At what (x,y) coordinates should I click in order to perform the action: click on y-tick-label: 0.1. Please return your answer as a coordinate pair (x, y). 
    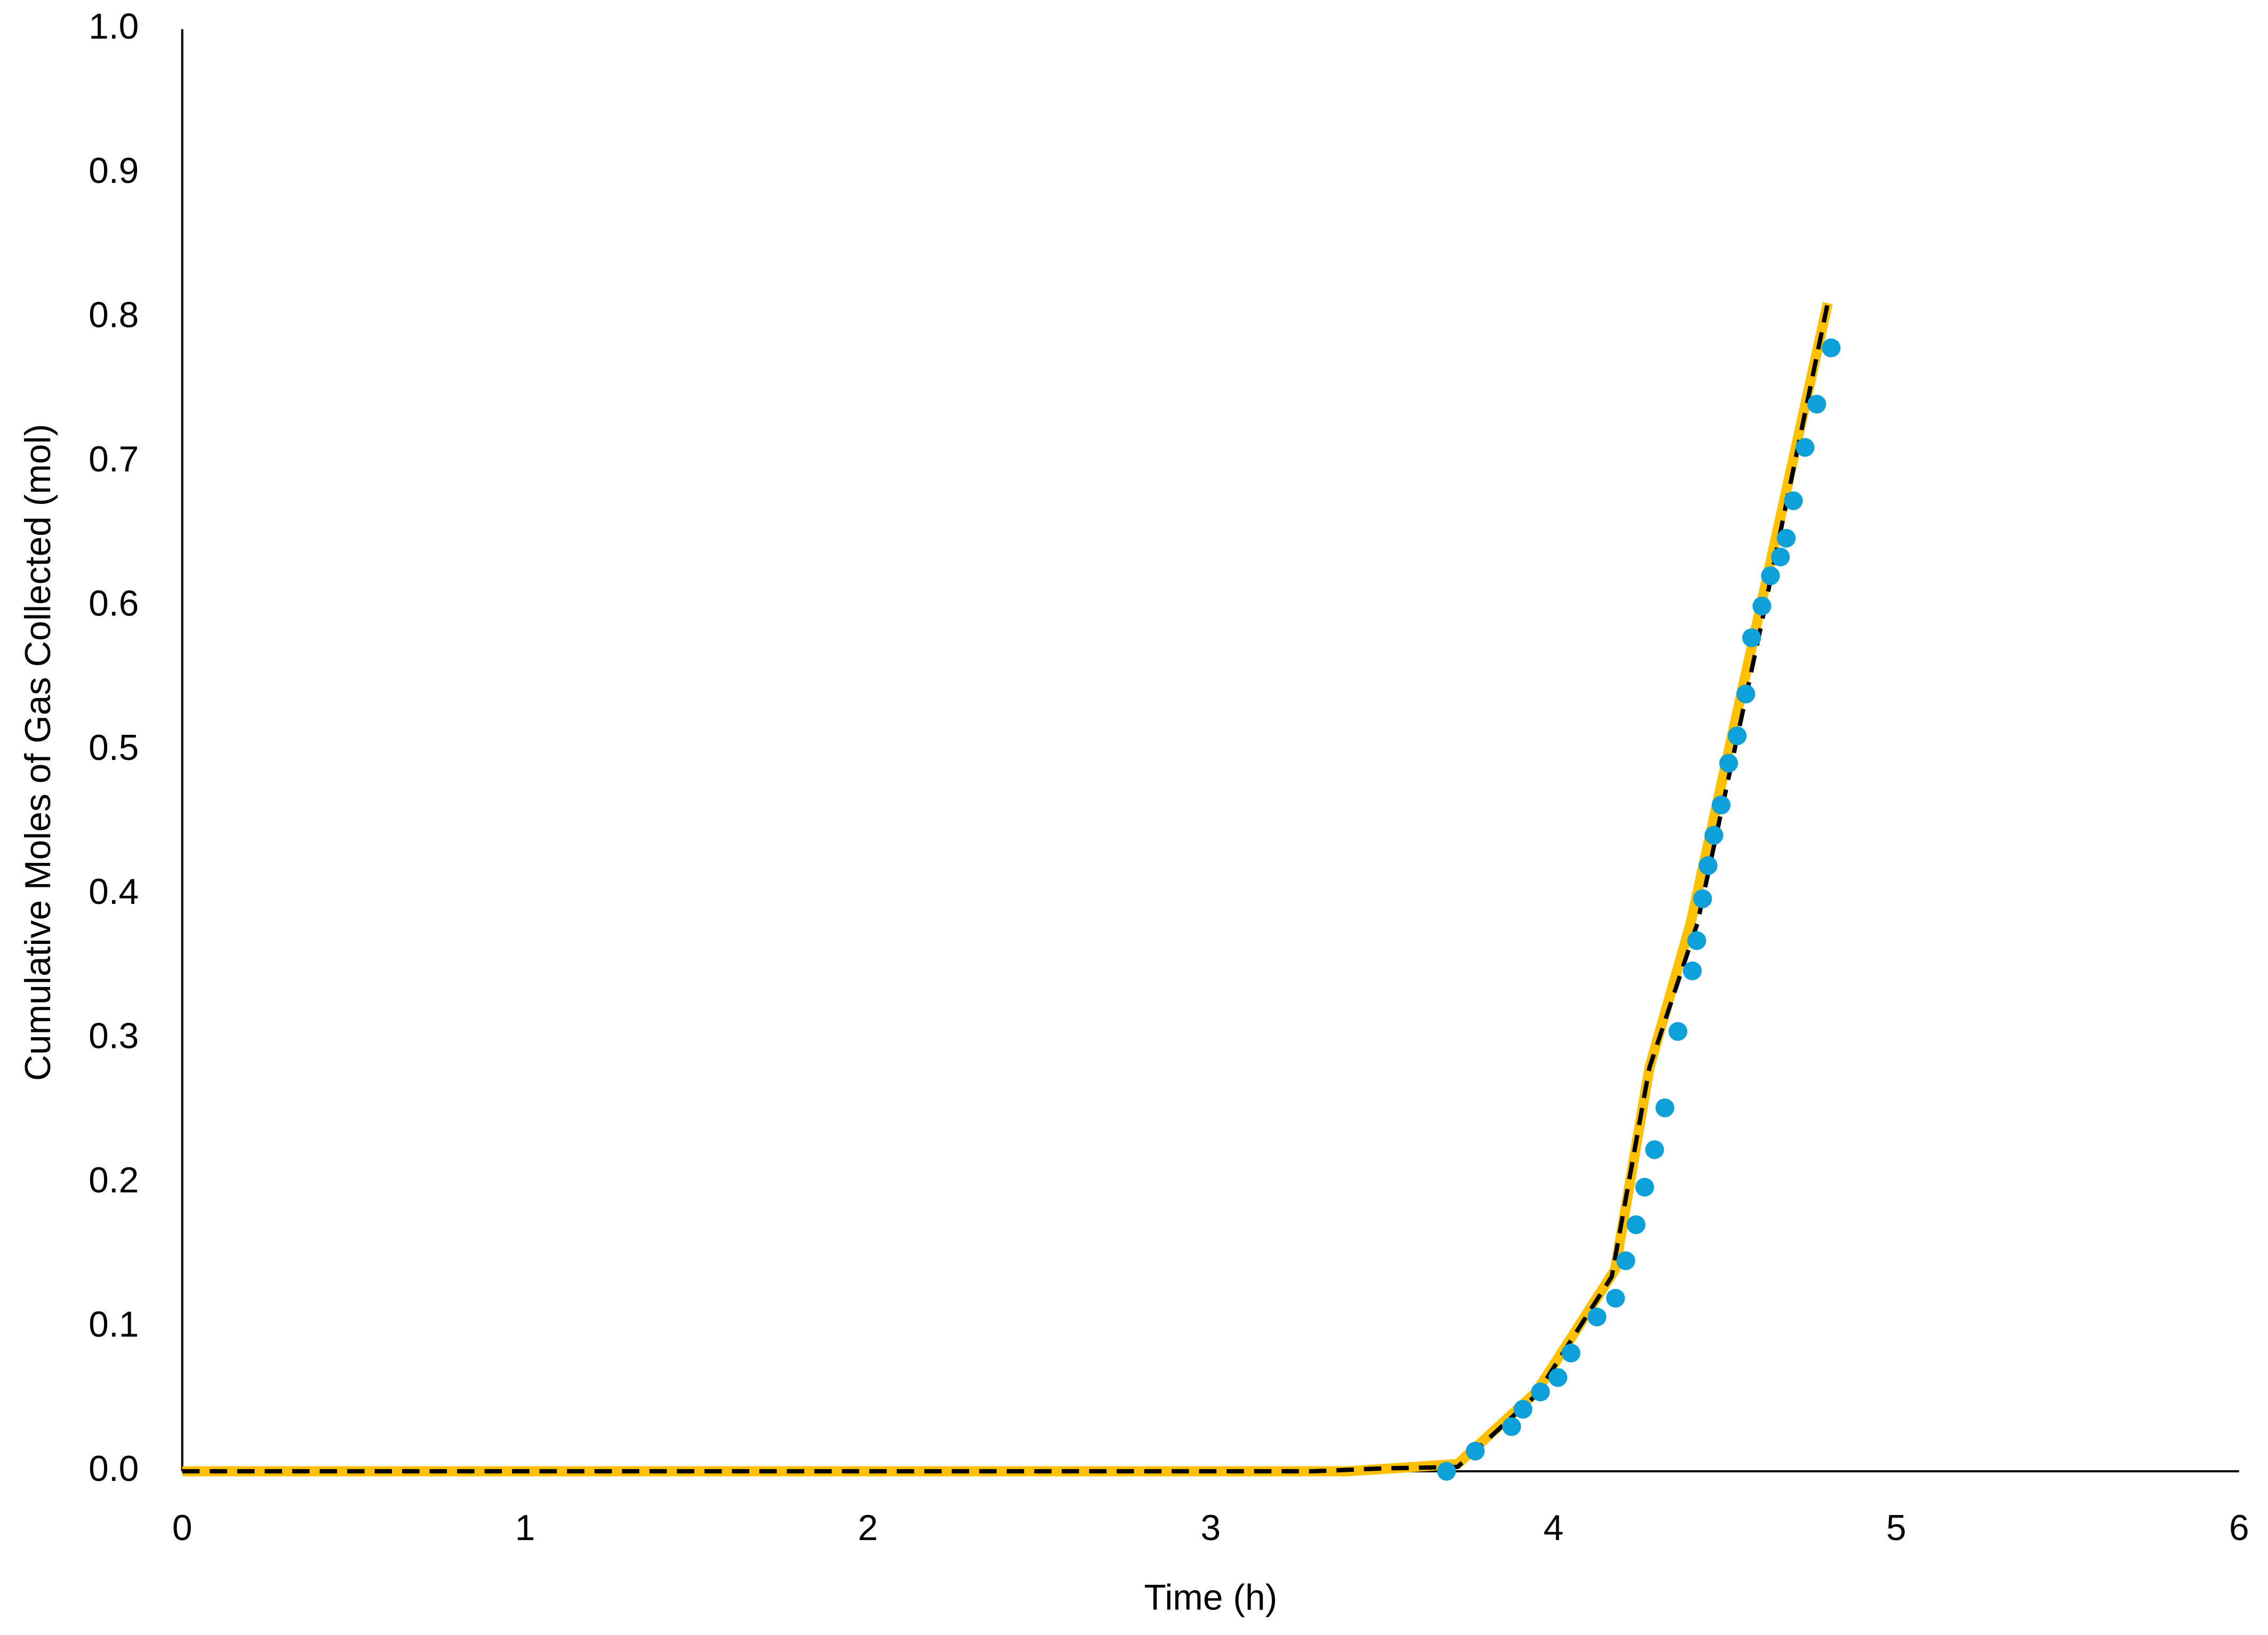
    Looking at the image, I should click on (114, 1324).